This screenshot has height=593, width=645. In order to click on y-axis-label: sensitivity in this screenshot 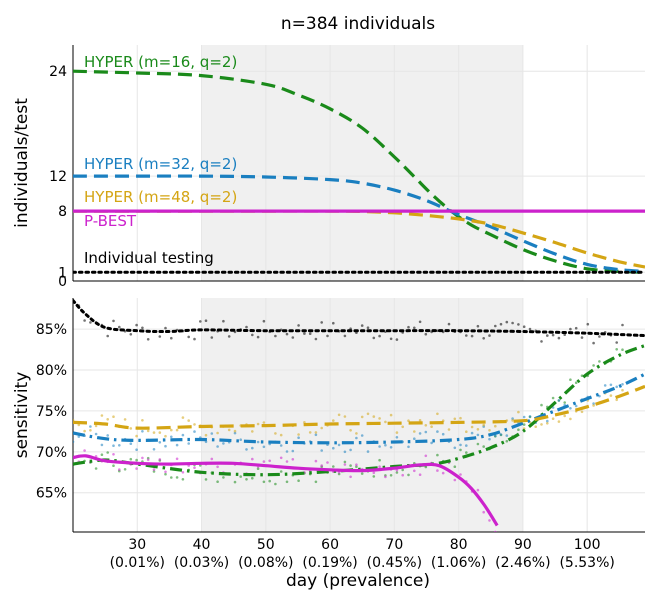, I will do `click(22, 415)`.